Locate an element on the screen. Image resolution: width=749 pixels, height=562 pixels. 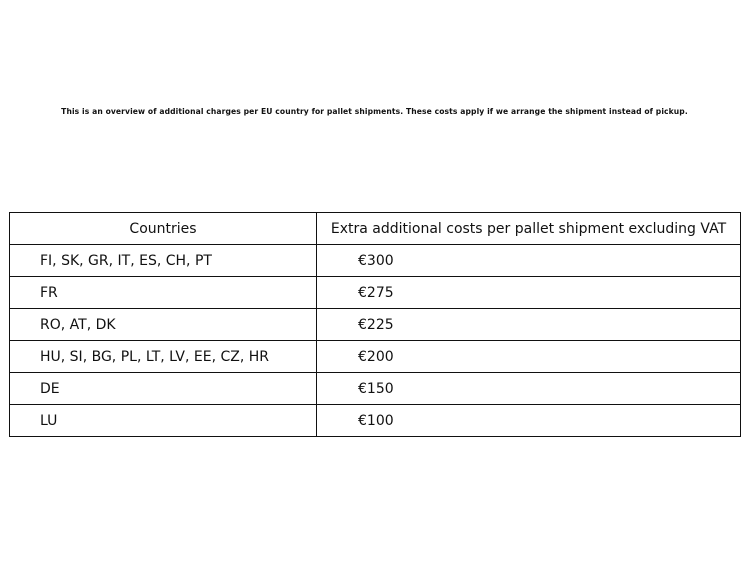
header-countries: Countries is located at coordinates (163, 228).